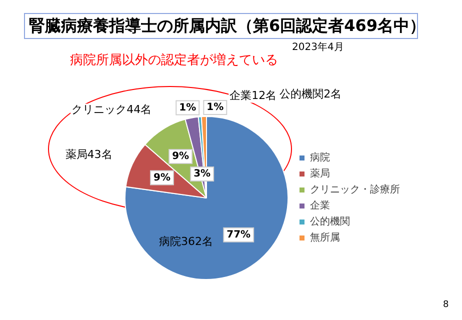  I want to click on text: クリニック44名, so click(112, 109).